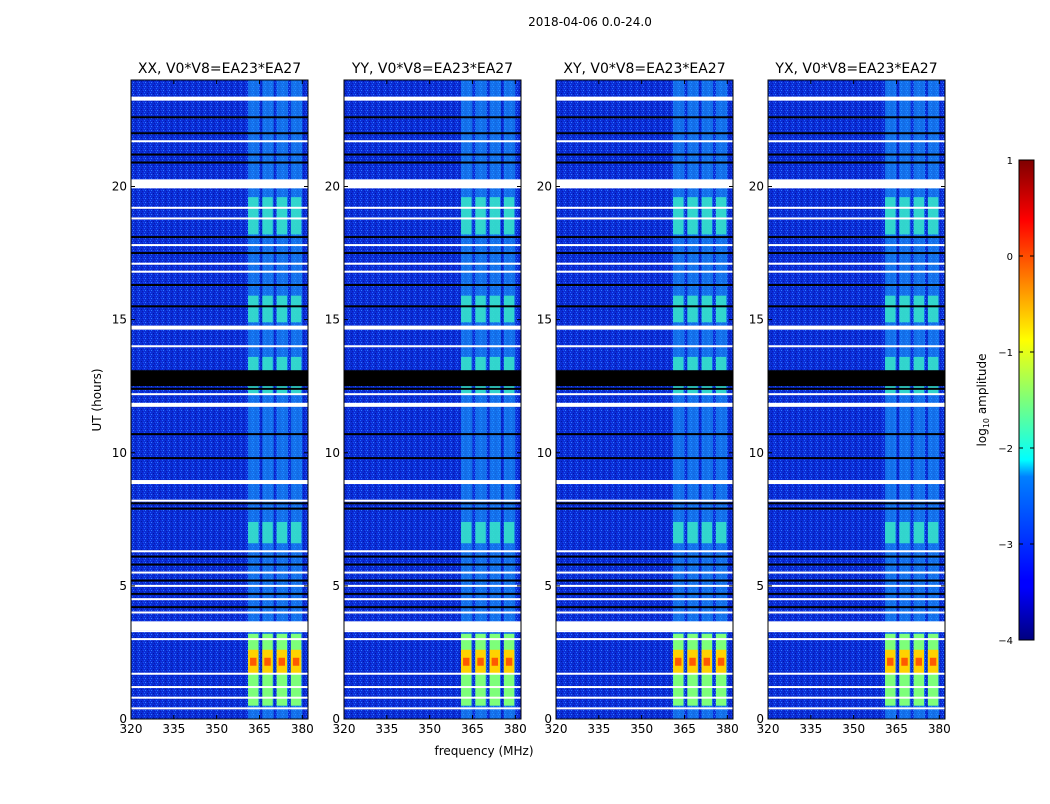 The height and width of the screenshot is (804, 1050). I want to click on colorbar-tick-label: 1, so click(1010, 161).